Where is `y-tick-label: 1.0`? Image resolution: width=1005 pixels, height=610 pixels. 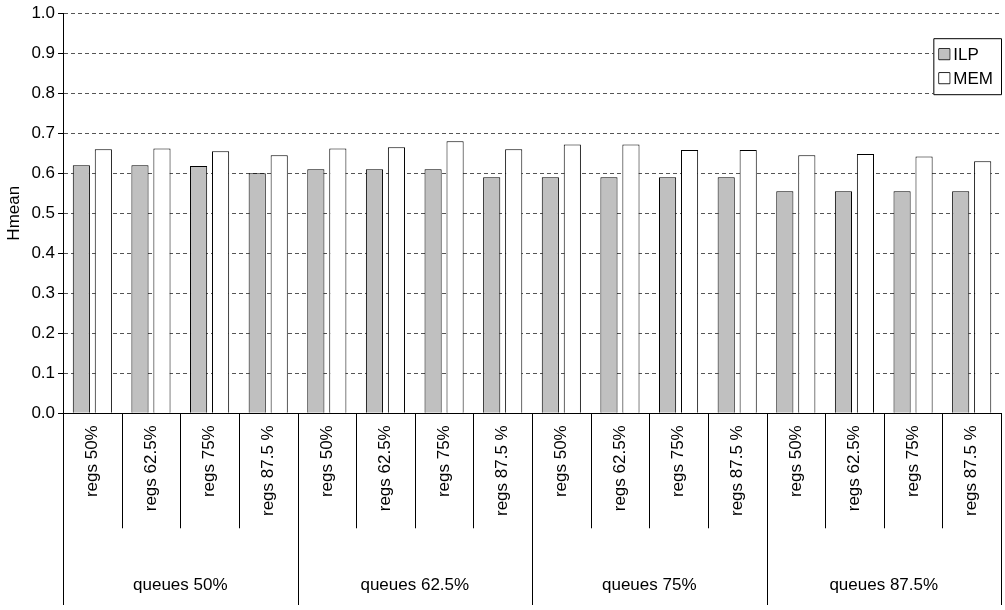
y-tick-label: 1.0 is located at coordinates (43, 12).